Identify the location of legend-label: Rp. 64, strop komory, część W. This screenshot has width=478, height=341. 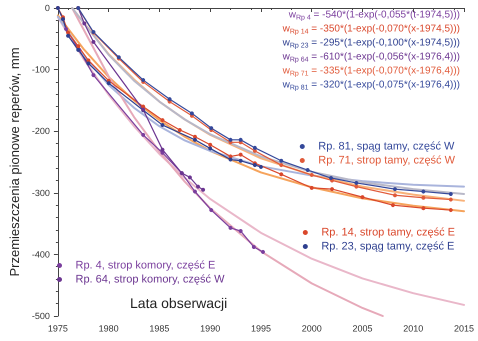
(151, 280).